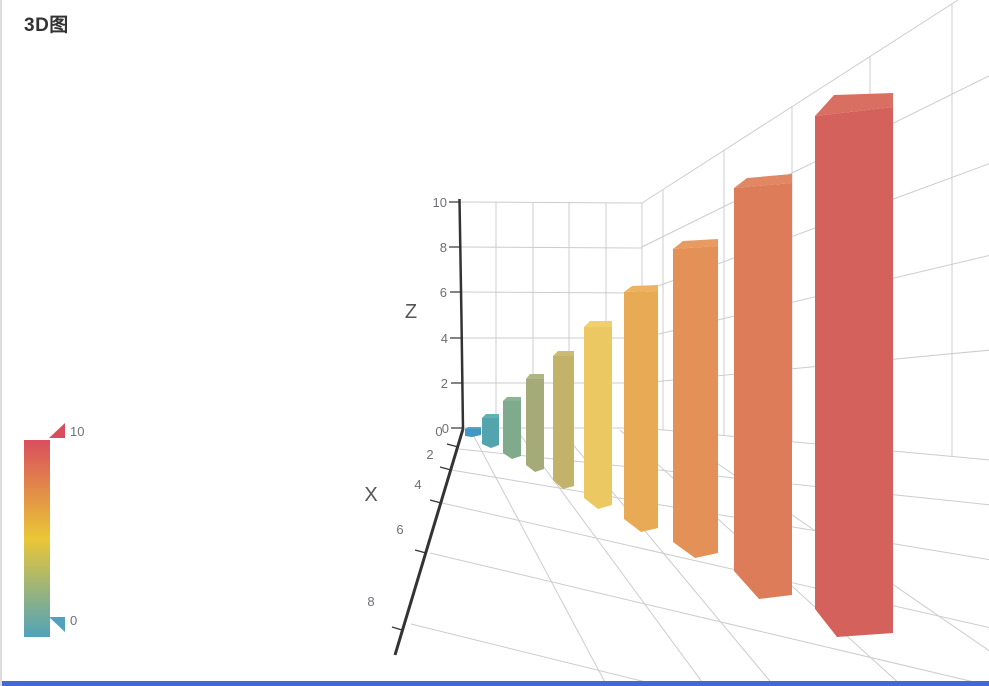  What do you see at coordinates (440, 202) in the screenshot?
I see `axis-tick-label: 10` at bounding box center [440, 202].